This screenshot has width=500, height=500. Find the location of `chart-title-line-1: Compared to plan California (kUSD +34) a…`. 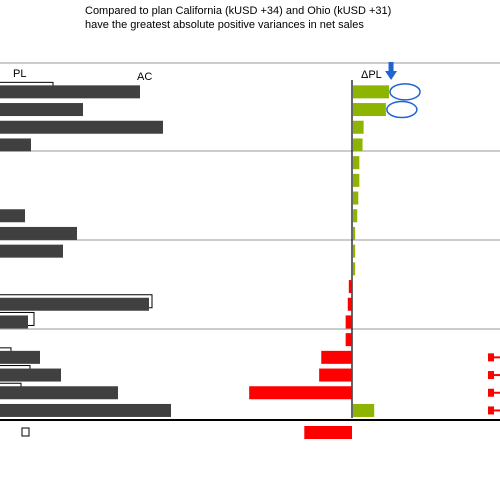

chart-title-line-1: Compared to plan California (kUSD +34) a… is located at coordinates (238, 11).